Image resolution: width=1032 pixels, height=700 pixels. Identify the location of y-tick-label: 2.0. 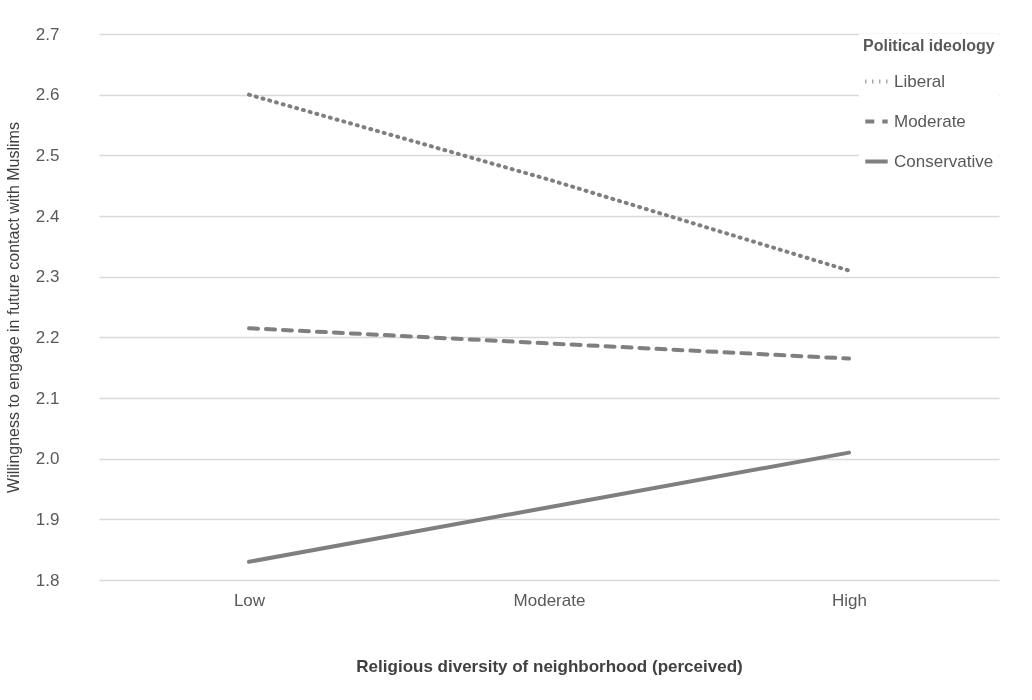
(47, 459).